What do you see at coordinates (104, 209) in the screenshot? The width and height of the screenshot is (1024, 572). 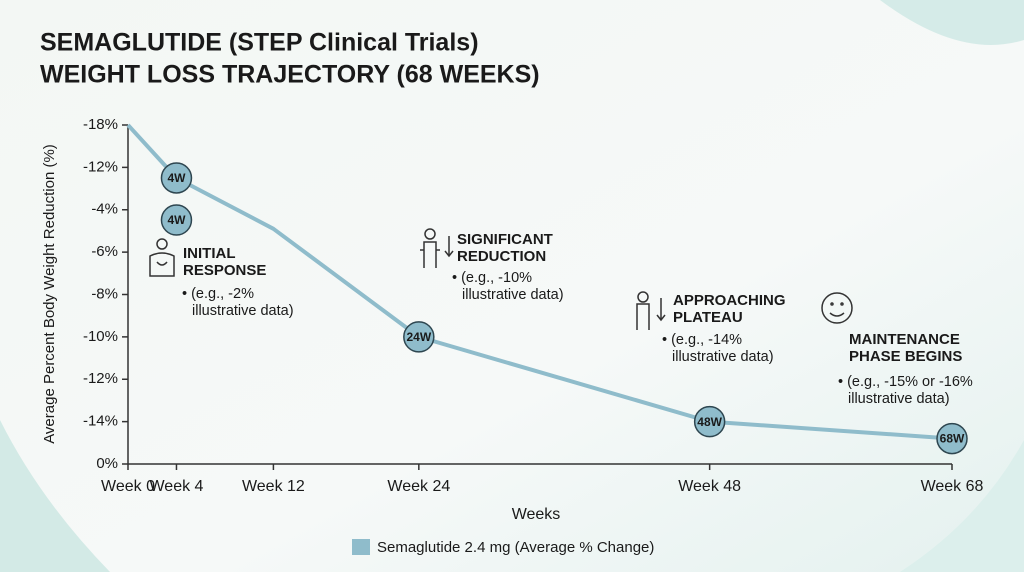 I see `y-tick-label: -4%` at bounding box center [104, 209].